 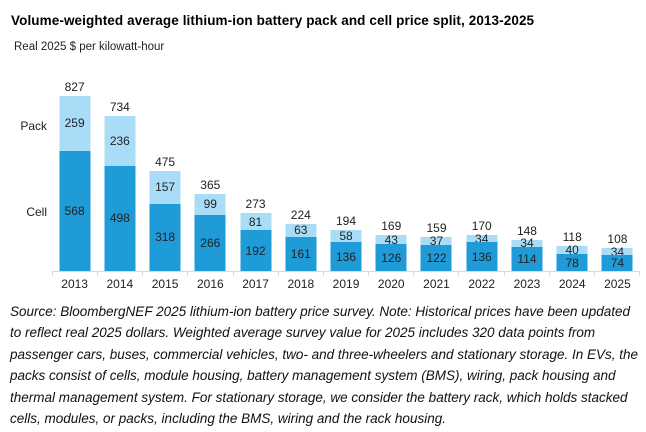 What do you see at coordinates (165, 220) in the screenshot?
I see `bar-stack-2015: 157 318` at bounding box center [165, 220].